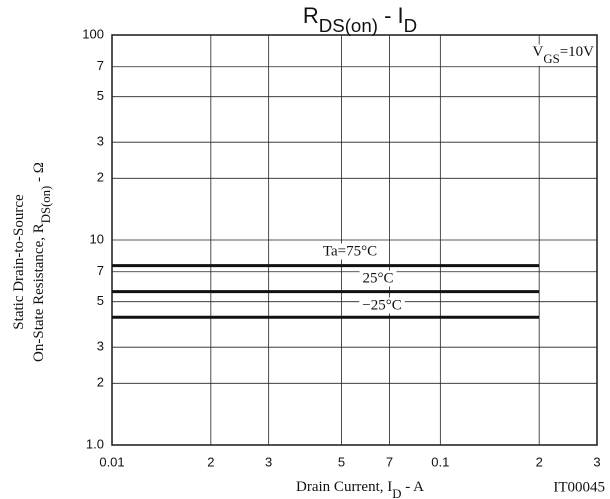 Image resolution: width=610 pixels, height=499 pixels. Describe the element at coordinates (538, 52) in the screenshot. I see `annotation-part: V` at that location.